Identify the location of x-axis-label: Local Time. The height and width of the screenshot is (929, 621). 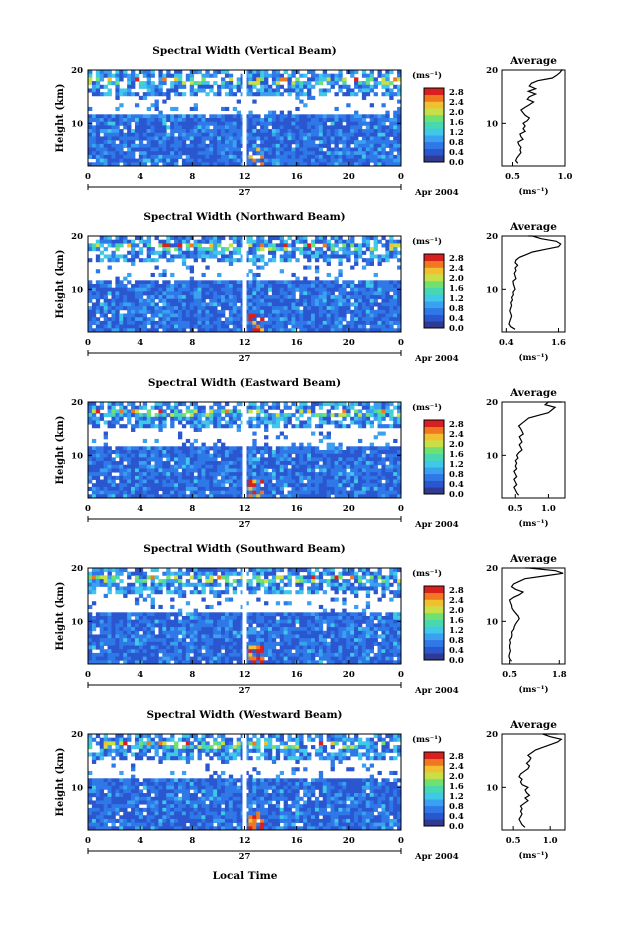
(245, 876).